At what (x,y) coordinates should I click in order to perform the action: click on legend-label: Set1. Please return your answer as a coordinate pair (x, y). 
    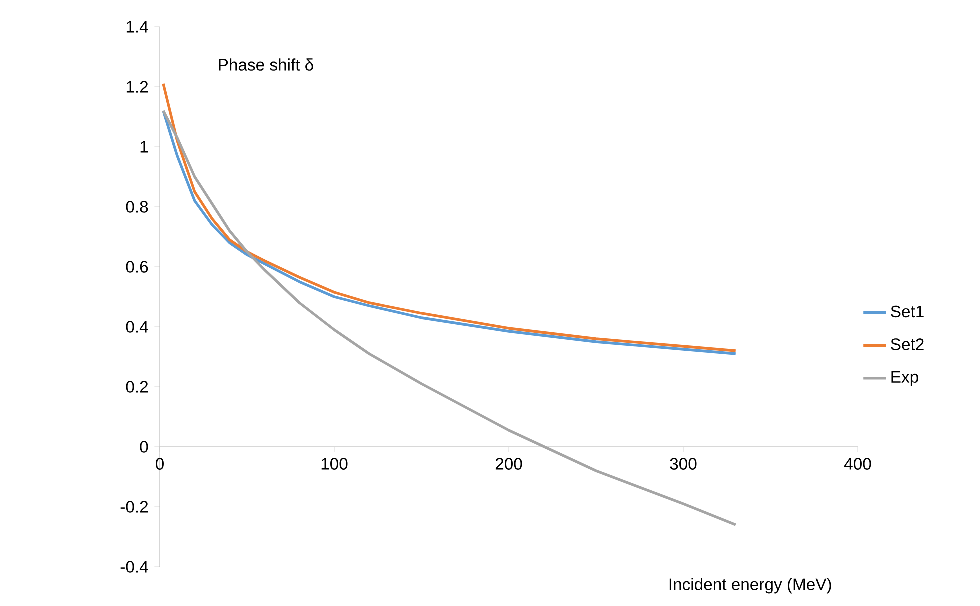
    Looking at the image, I should click on (907, 312).